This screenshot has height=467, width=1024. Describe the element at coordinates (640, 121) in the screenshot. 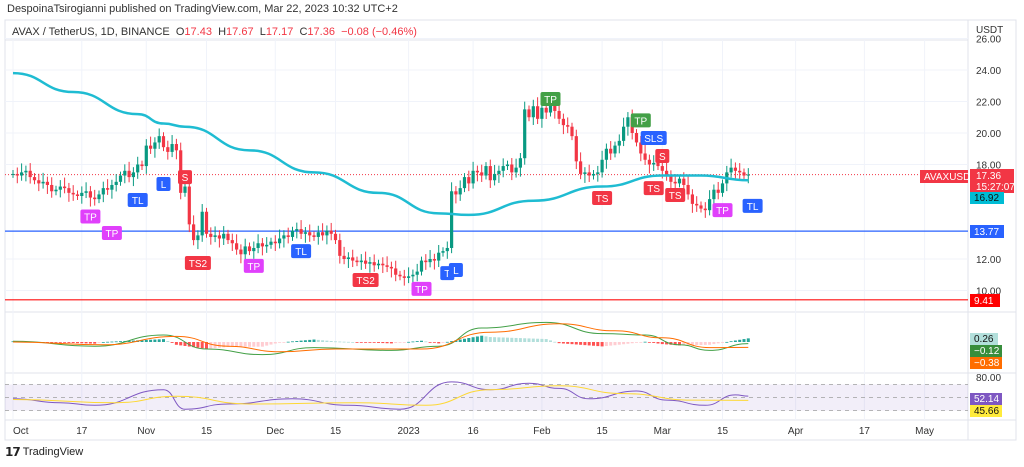

I see `signal-text: TP` at that location.